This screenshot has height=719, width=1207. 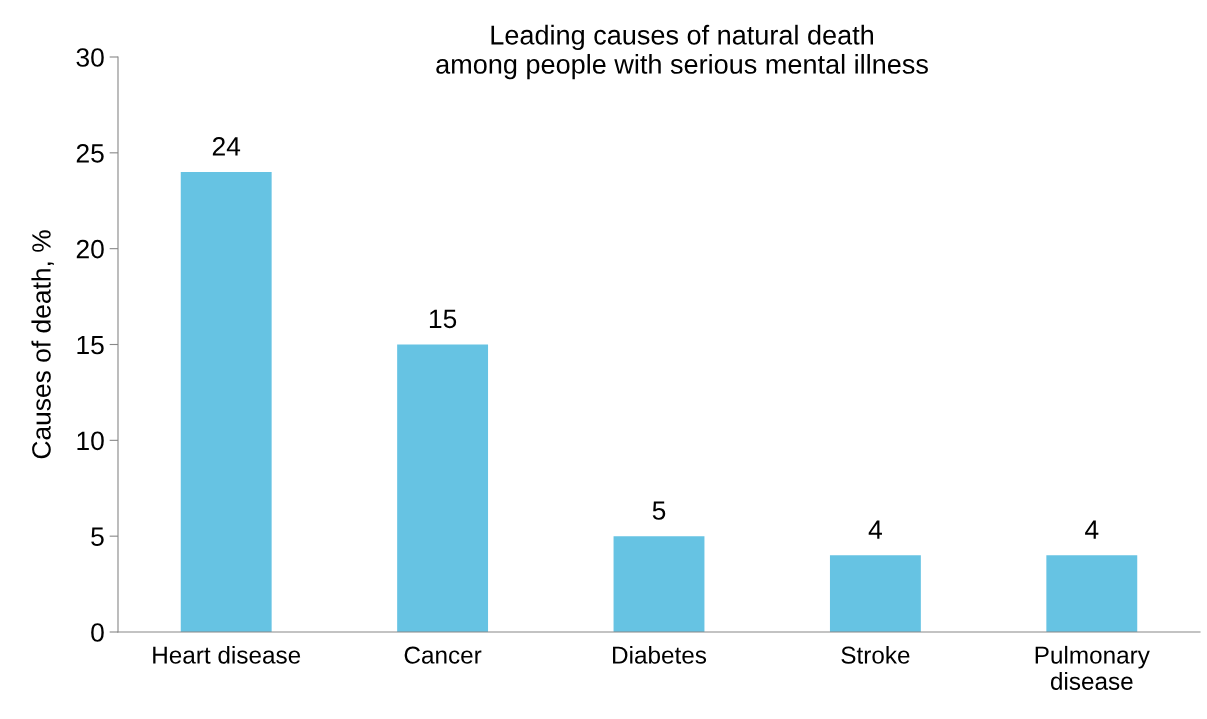 What do you see at coordinates (97, 536) in the screenshot?
I see `y-tick-label: 5` at bounding box center [97, 536].